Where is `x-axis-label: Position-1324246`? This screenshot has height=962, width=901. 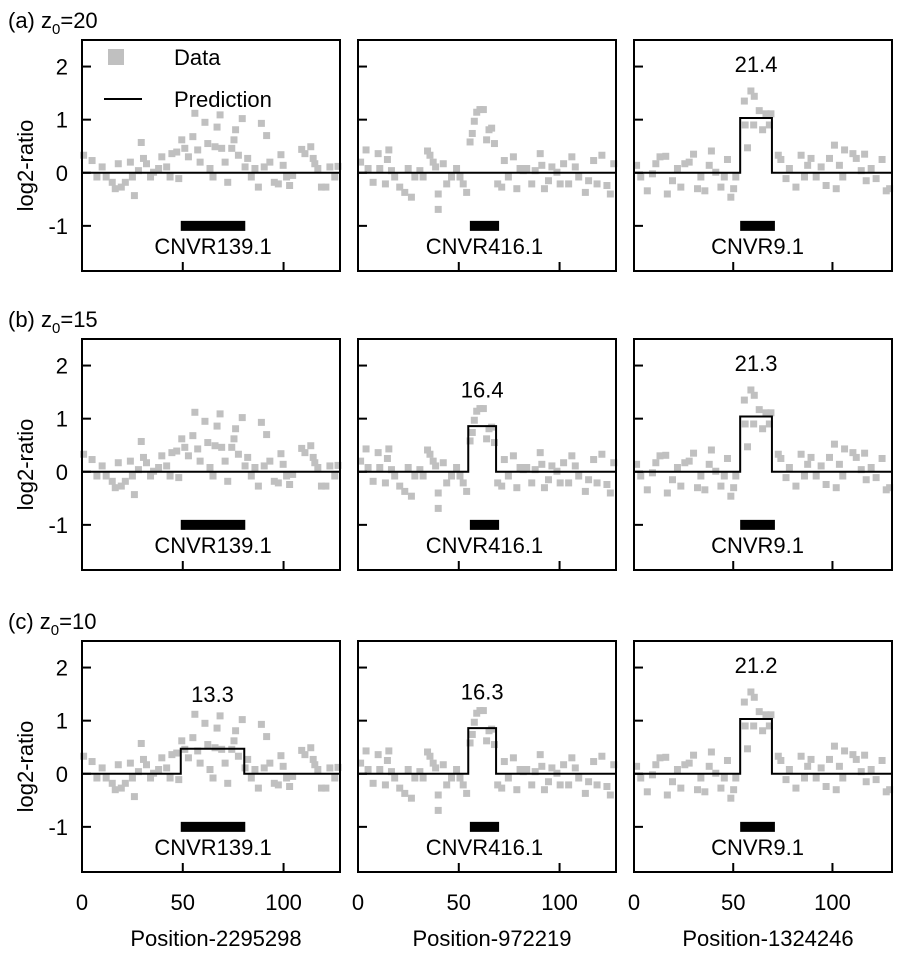
x-axis-label: Position-1324246 is located at coordinates (767, 938).